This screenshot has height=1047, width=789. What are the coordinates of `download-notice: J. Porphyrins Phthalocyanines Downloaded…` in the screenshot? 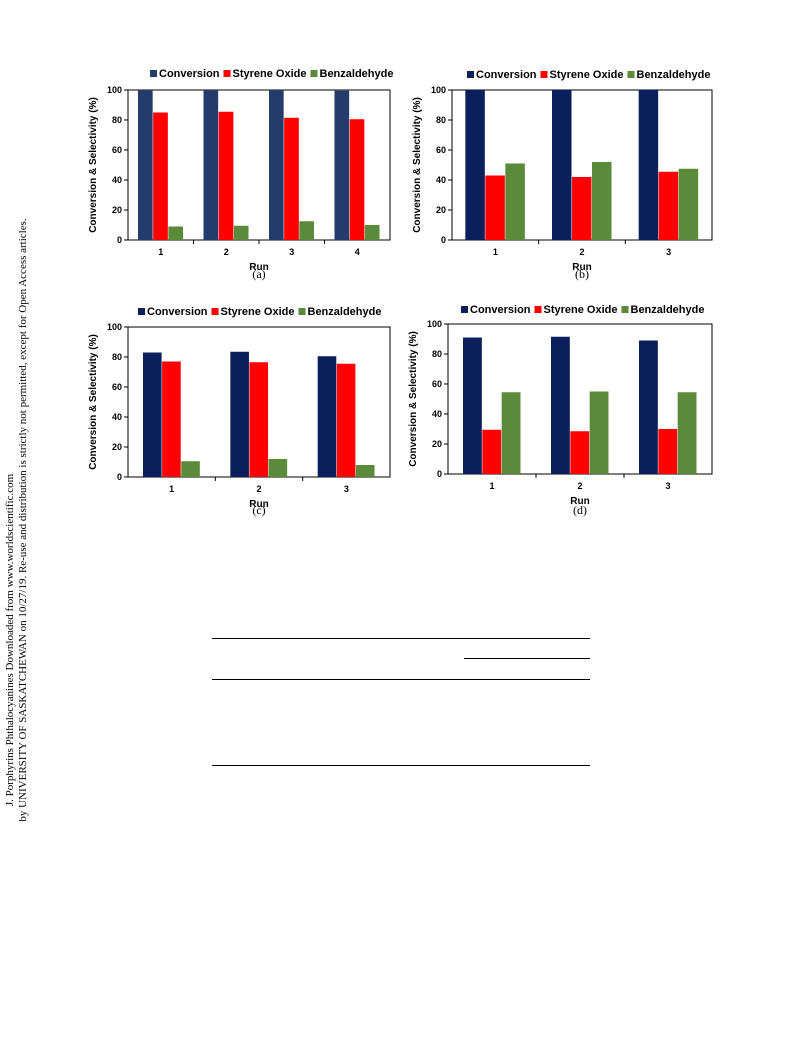 It's located at (20, 523).